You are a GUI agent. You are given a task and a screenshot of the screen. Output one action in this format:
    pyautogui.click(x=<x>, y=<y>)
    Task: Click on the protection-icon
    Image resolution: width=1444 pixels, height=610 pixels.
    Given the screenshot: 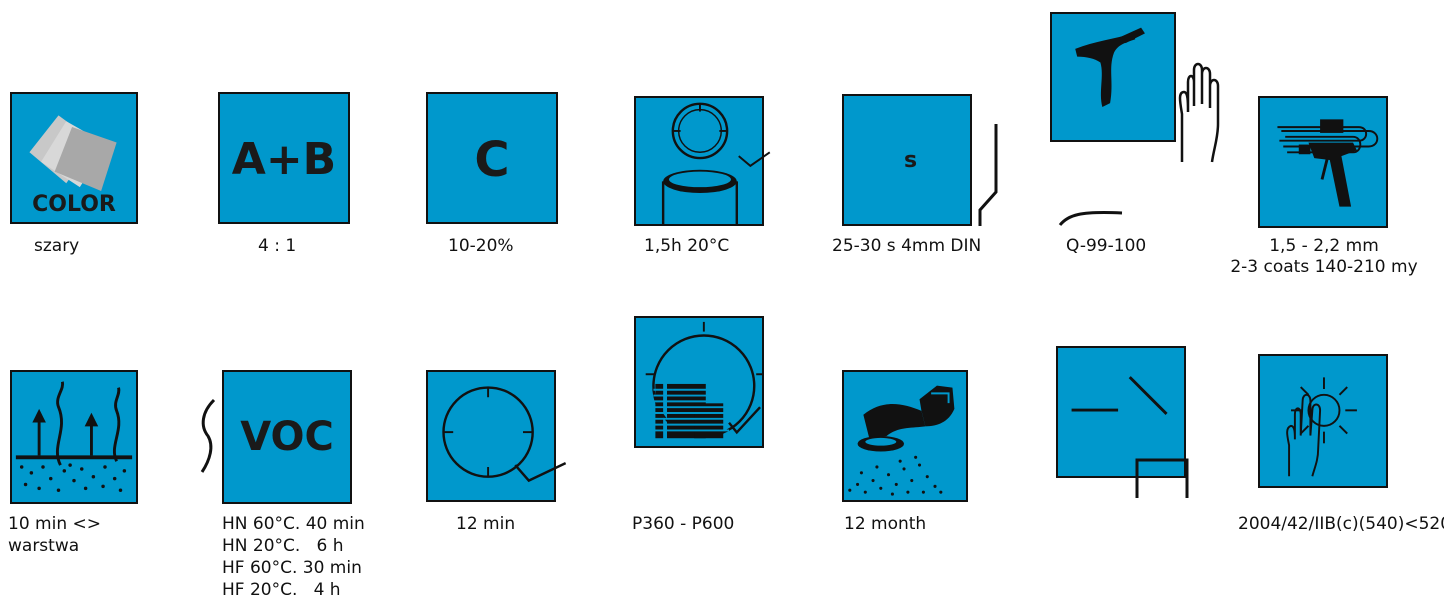 What is the action you would take?
    pyautogui.click(x=1321, y=427)
    